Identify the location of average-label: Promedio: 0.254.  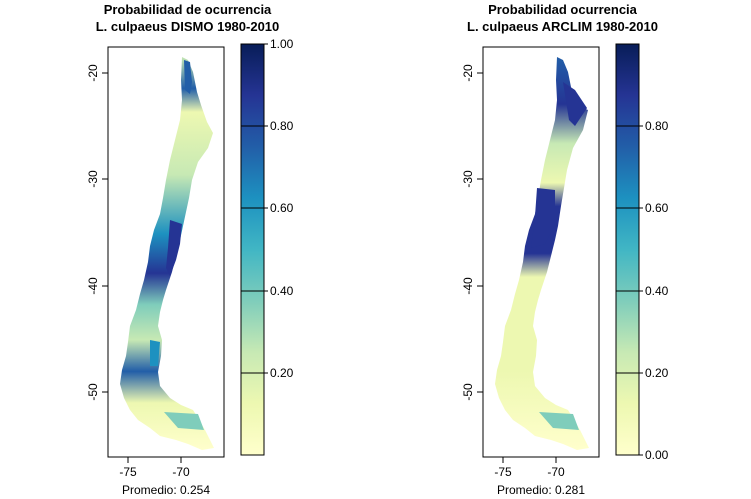
(166, 490).